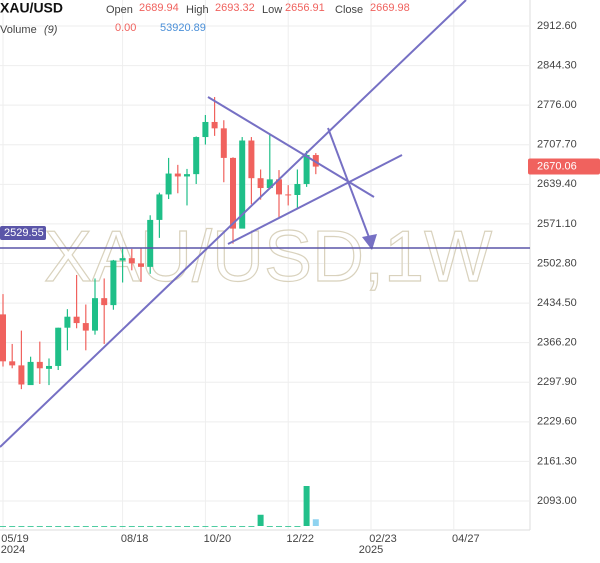  What do you see at coordinates (557, 105) in the screenshot?
I see `y-tick-label: 2776.00` at bounding box center [557, 105].